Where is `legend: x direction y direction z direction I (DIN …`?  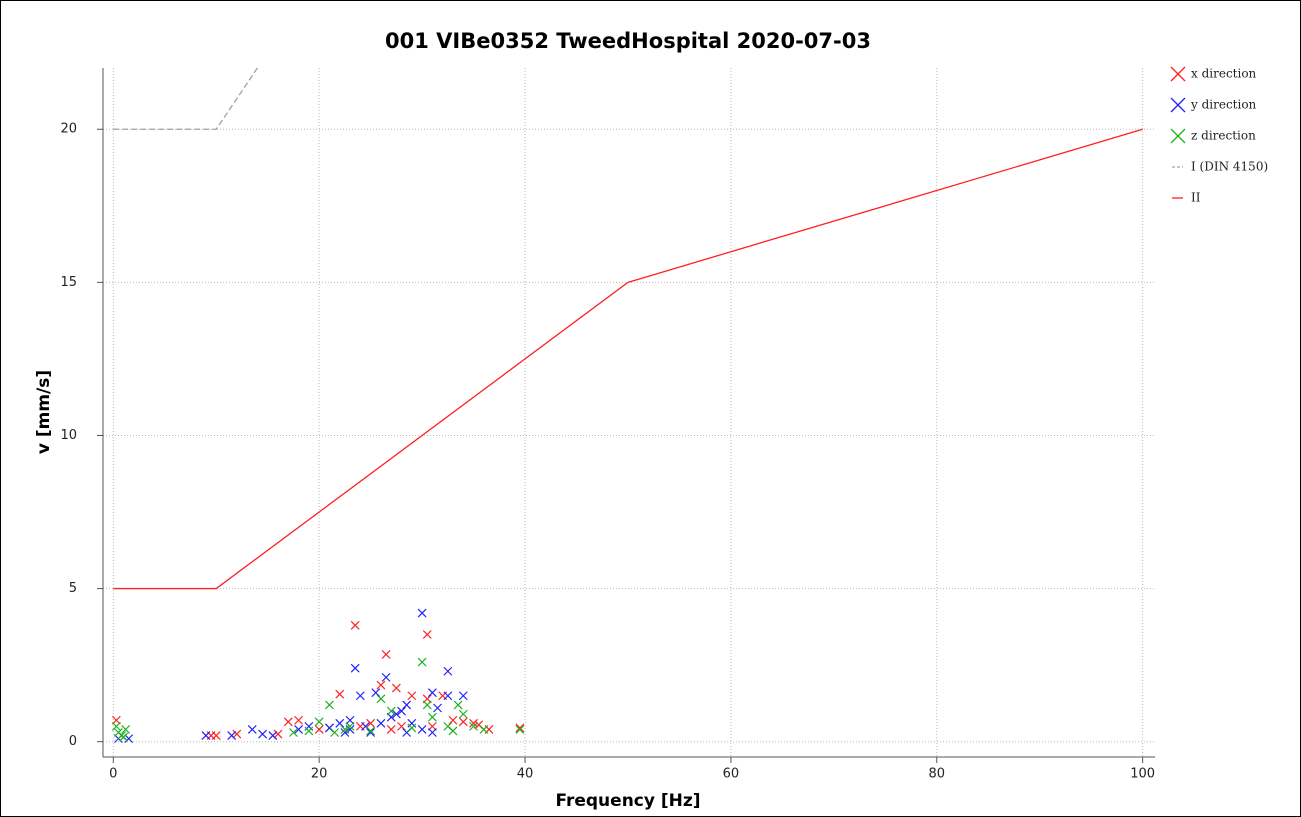
legend: x direction y direction z direction I (DIN … is located at coordinates (1219, 135).